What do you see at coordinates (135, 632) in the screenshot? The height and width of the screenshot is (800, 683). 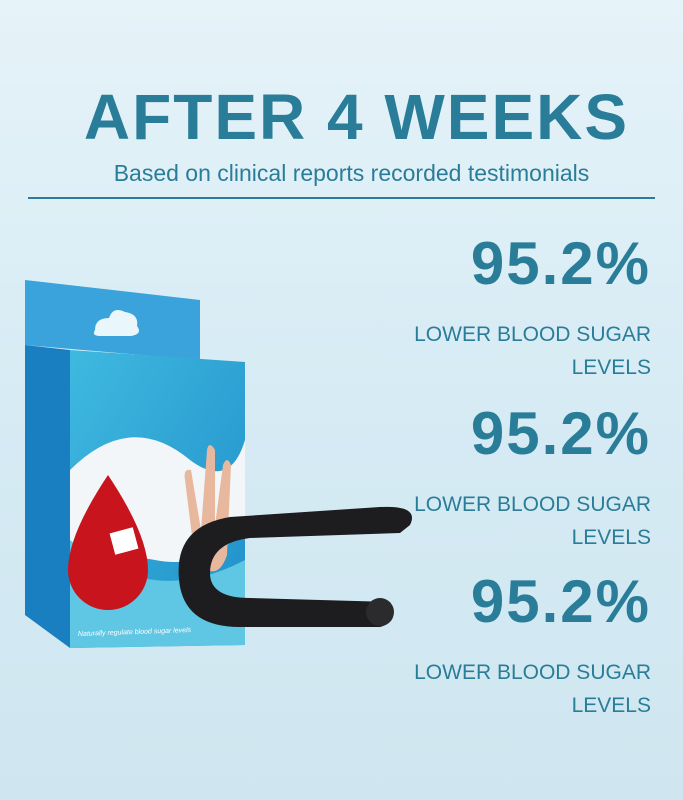 I see `box-text: Naturally regulate blood sugar levels` at bounding box center [135, 632].